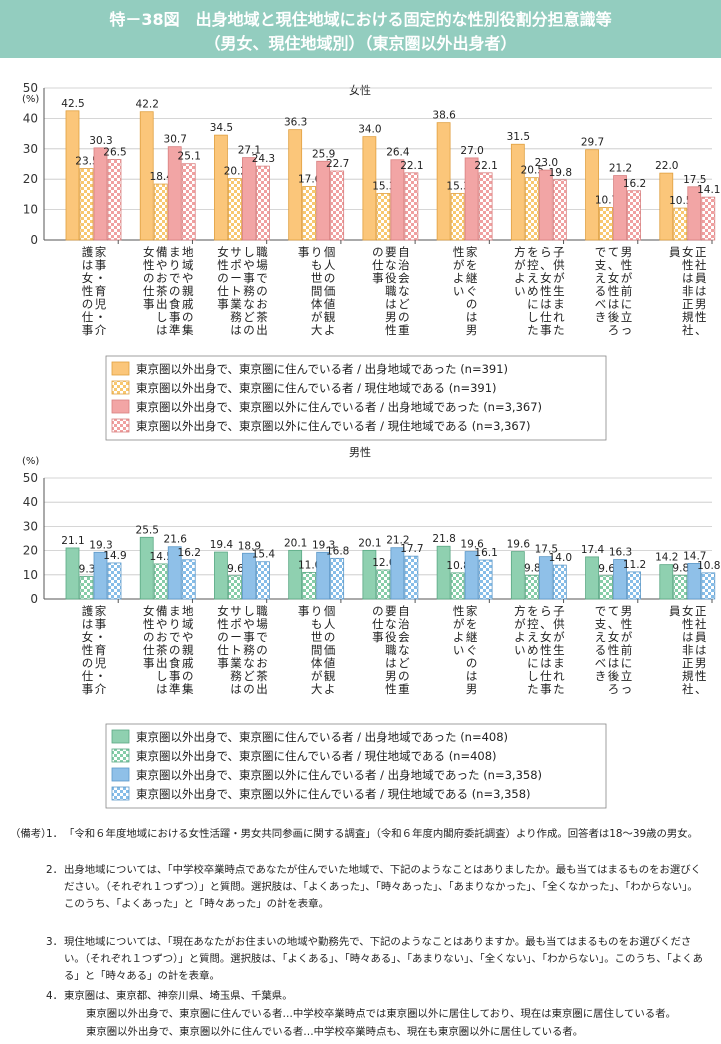 This screenshot has height=1044, width=721. What do you see at coordinates (316, 756) in the screenshot?
I see `legend-entry: 東京圏以外出身で、東京圏に住んでいる者 / 現住地域である (n=408)` at bounding box center [316, 756].